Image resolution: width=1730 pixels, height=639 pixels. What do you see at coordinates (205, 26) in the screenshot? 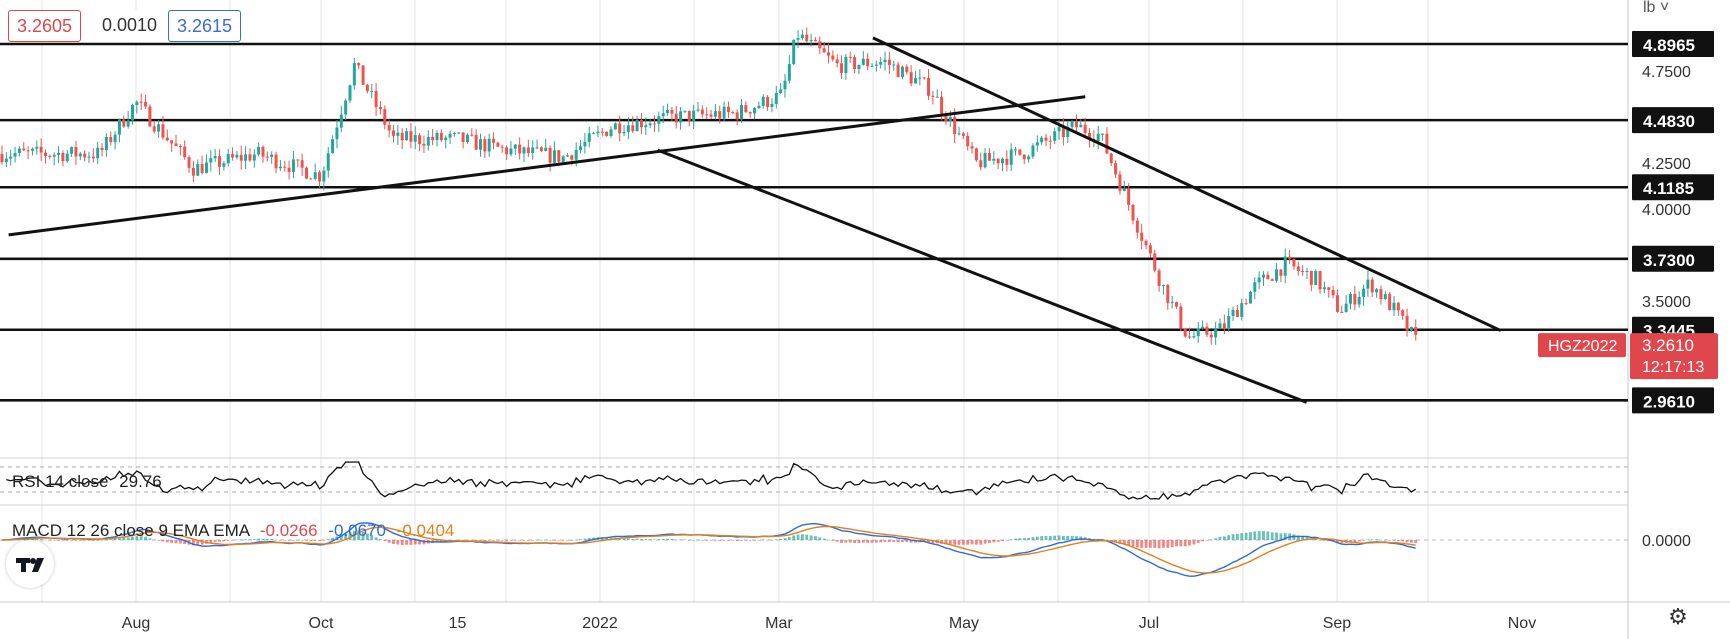
I see `ask-price: 3.2615` at bounding box center [205, 26].